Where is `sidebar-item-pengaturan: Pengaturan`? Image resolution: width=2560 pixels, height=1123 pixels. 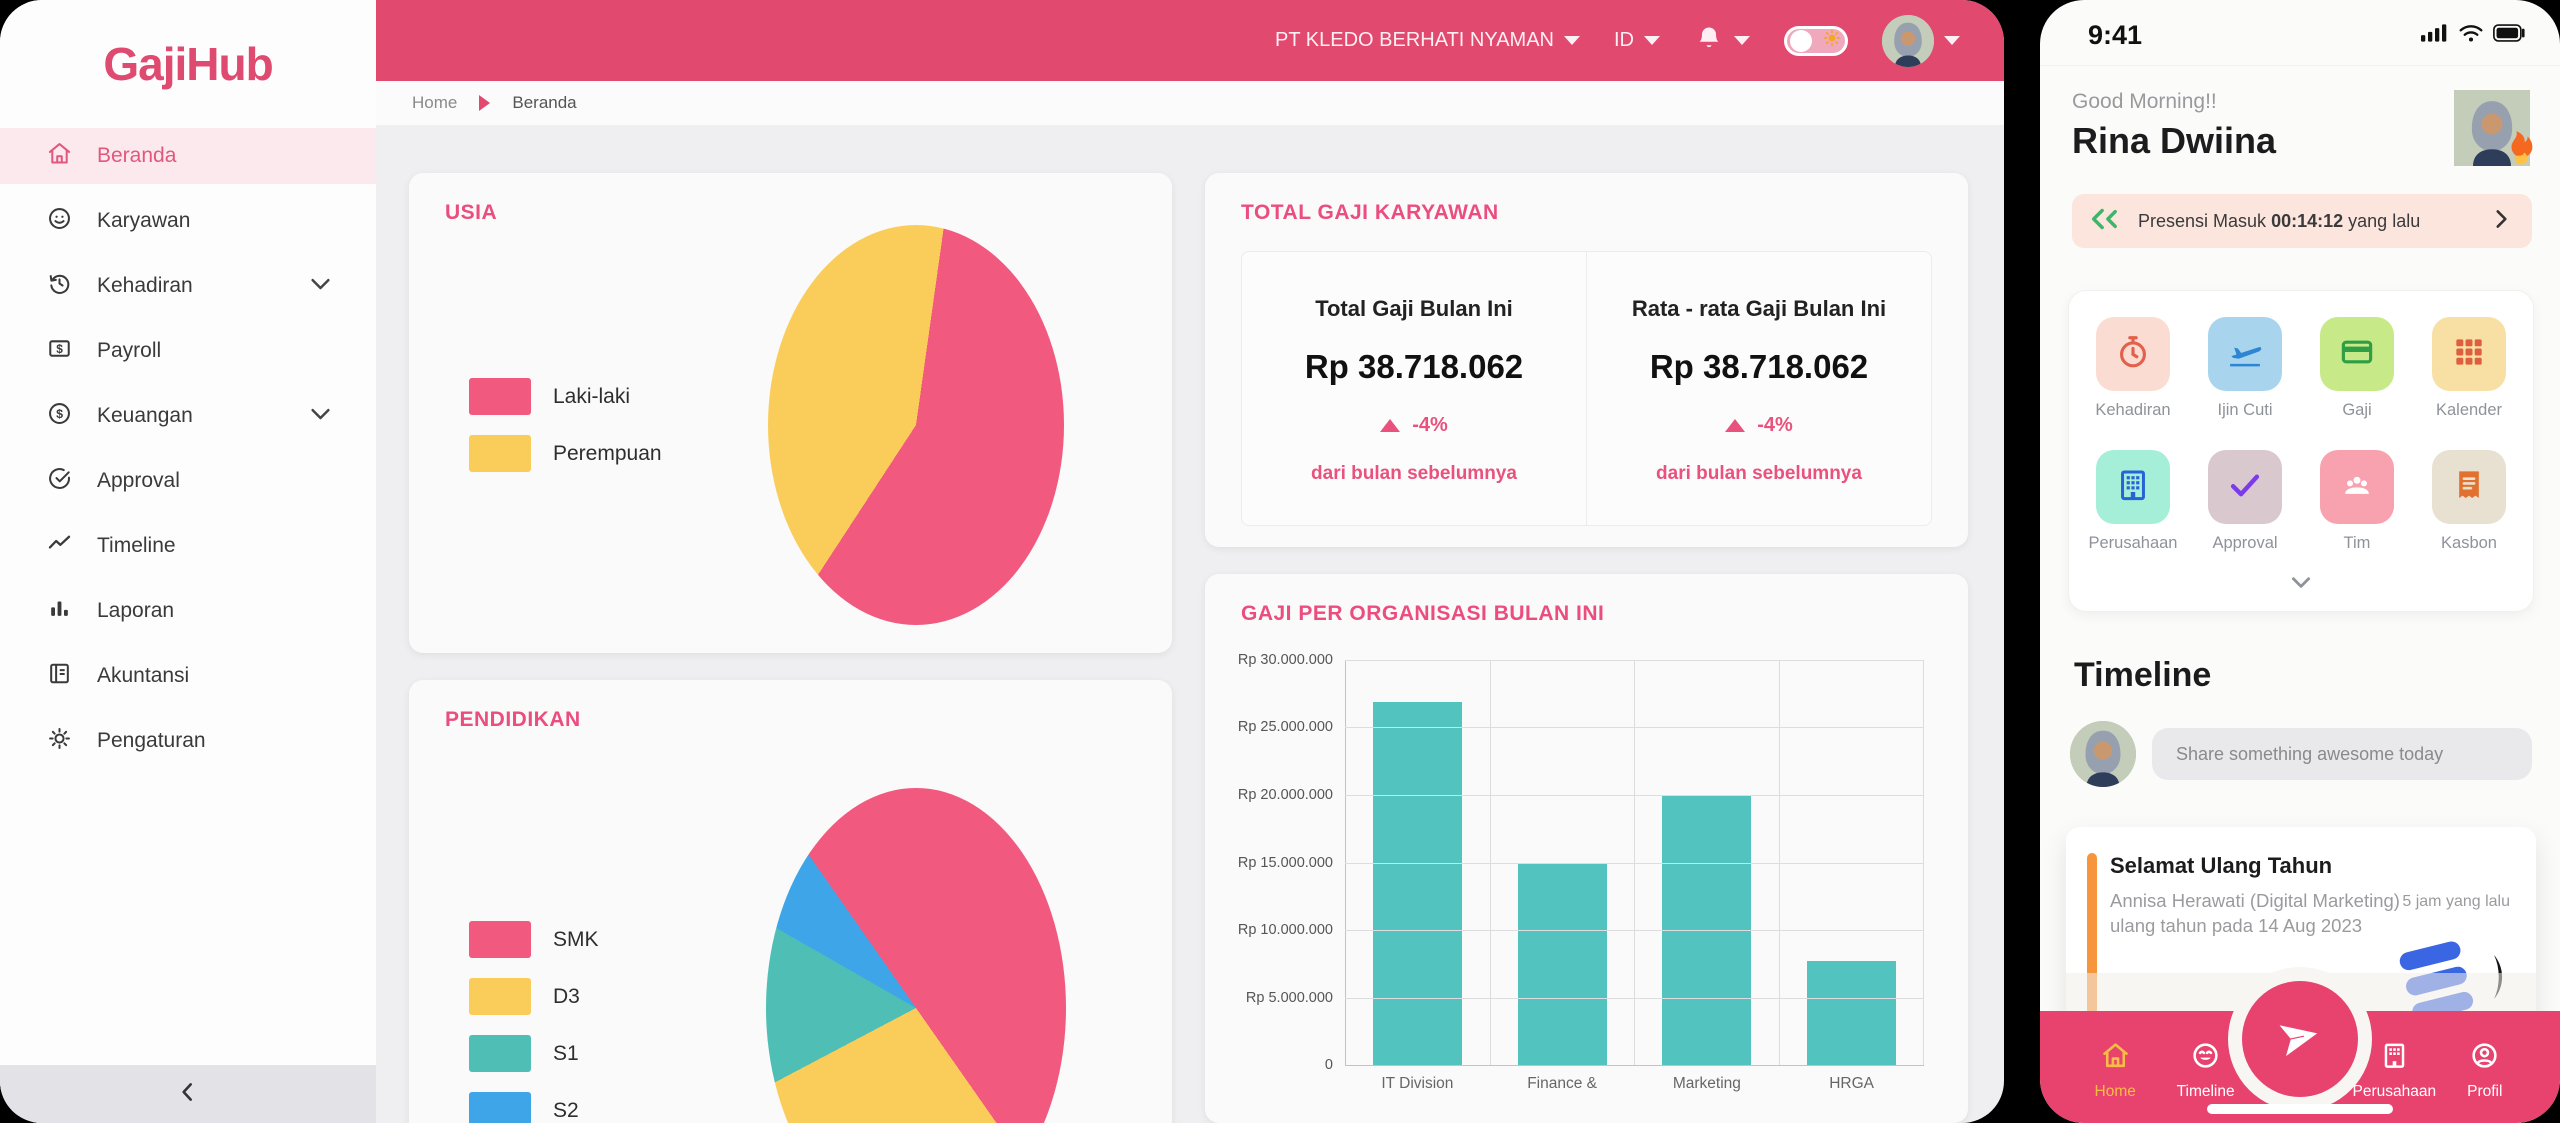
sidebar-item-pengaturan: Pengaturan is located at coordinates (188, 741).